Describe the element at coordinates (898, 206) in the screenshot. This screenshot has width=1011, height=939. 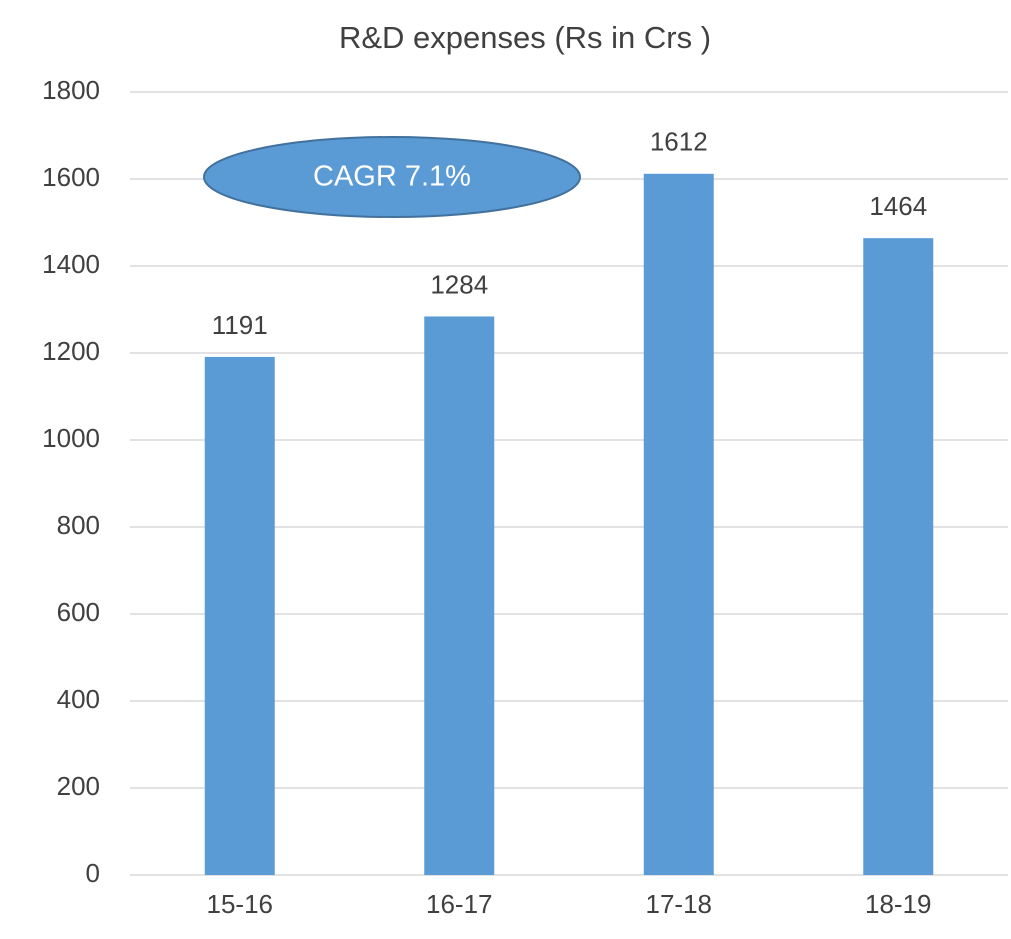
I see `data-label: 1464` at that location.